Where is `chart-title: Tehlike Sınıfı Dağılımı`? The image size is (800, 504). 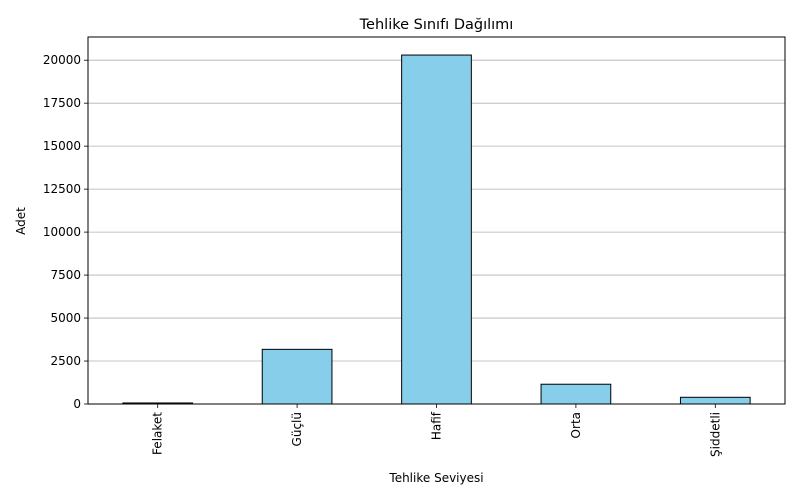
chart-title: Tehlike Sınıfı Dağılımı is located at coordinates (436, 25).